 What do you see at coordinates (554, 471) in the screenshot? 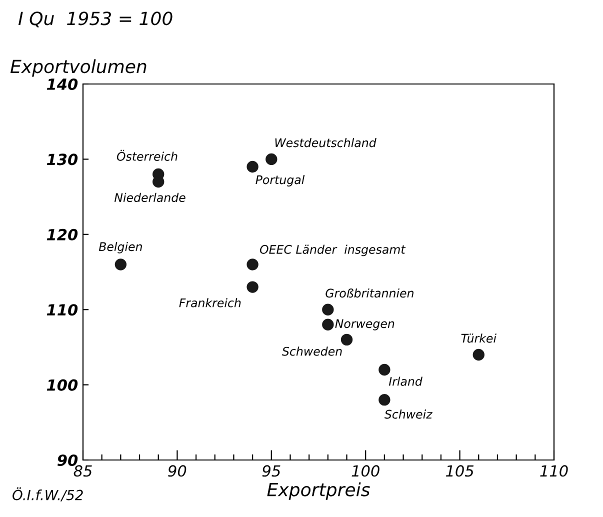
I see `x-tick-label: 110` at bounding box center [554, 471].